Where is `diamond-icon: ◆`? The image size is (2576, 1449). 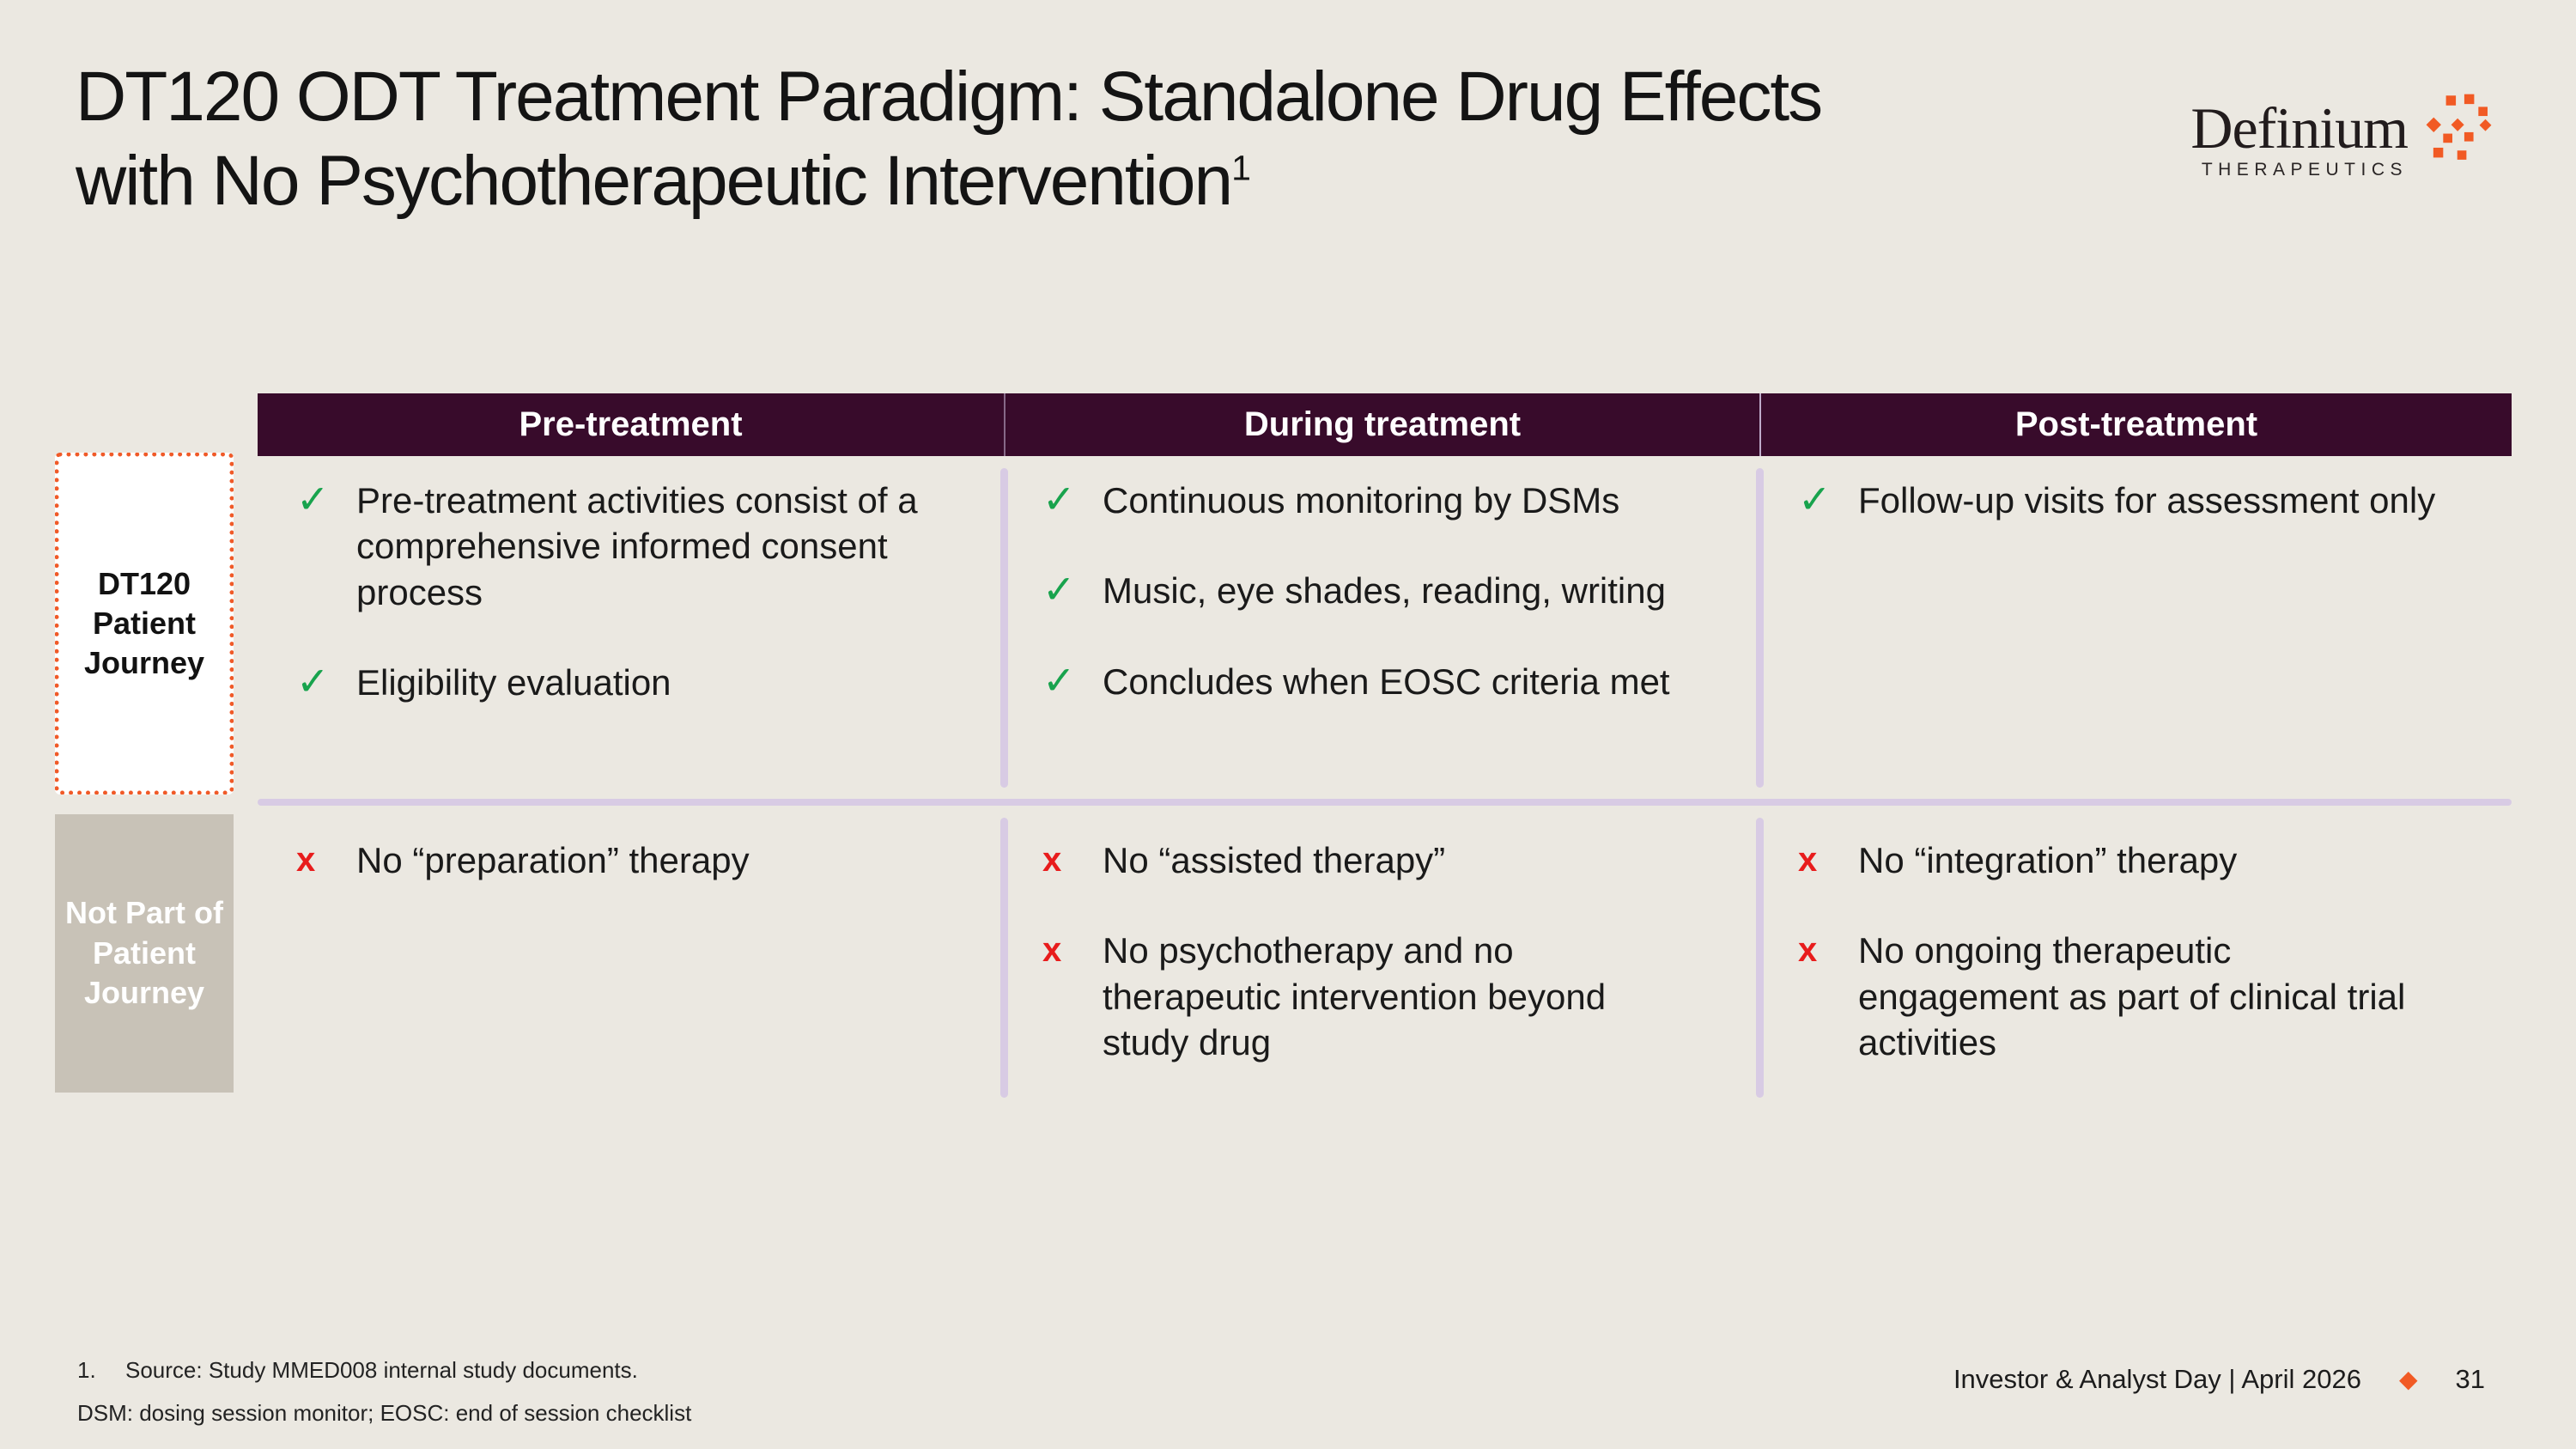 diamond-icon: ◆ is located at coordinates (2408, 1379).